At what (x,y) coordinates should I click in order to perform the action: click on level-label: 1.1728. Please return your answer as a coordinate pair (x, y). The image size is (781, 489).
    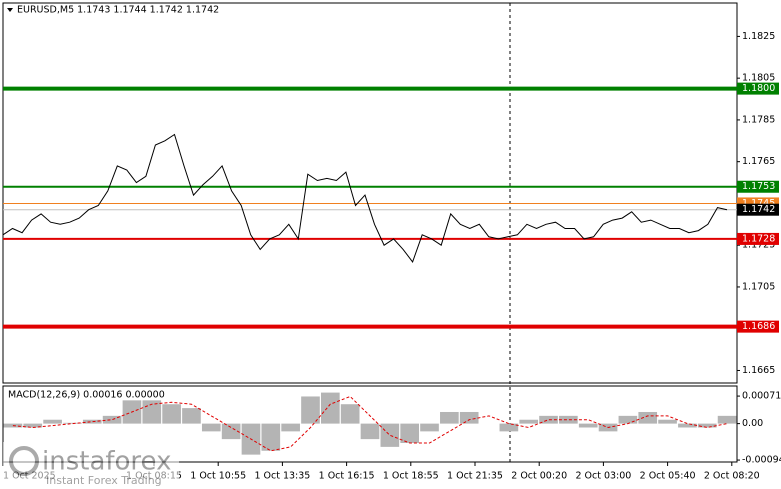
    Looking at the image, I should click on (758, 238).